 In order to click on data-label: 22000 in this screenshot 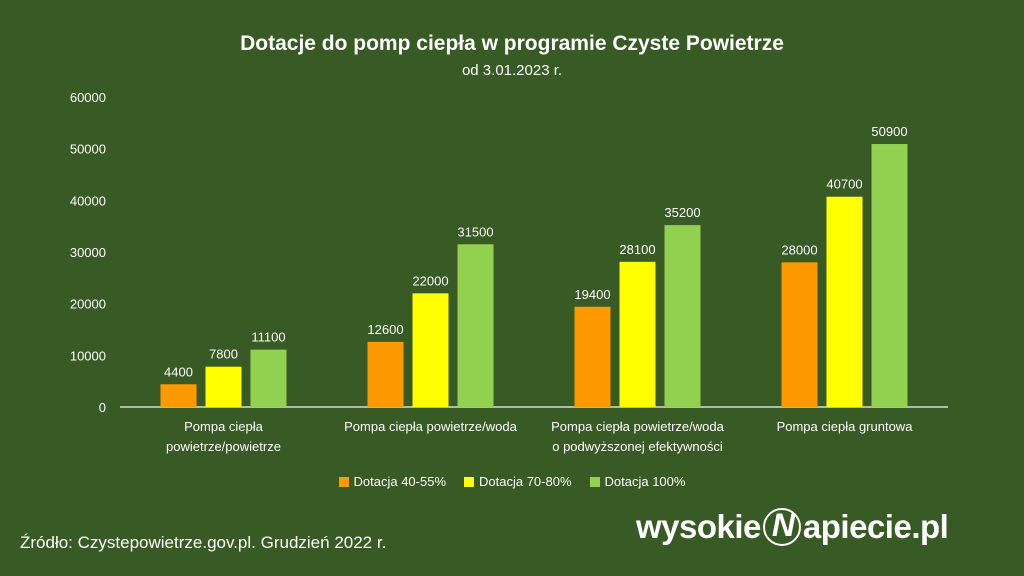, I will do `click(430, 280)`.